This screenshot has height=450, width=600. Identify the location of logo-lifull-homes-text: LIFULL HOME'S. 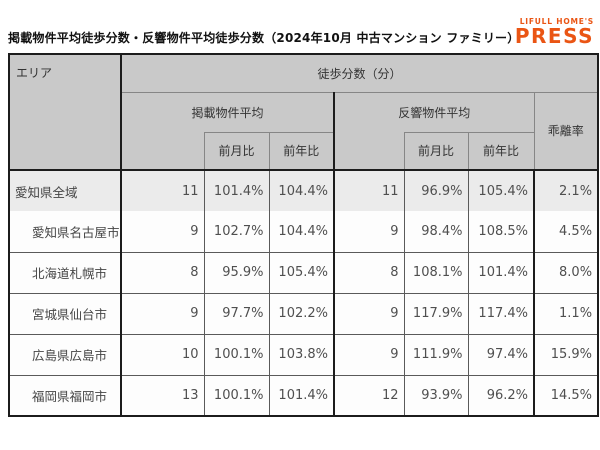
(556, 21).